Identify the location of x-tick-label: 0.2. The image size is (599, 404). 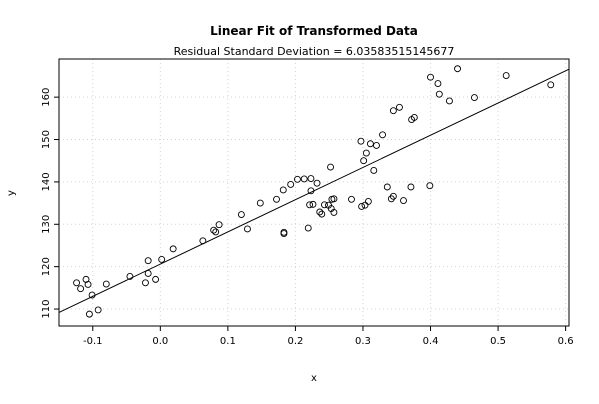
(295, 341).